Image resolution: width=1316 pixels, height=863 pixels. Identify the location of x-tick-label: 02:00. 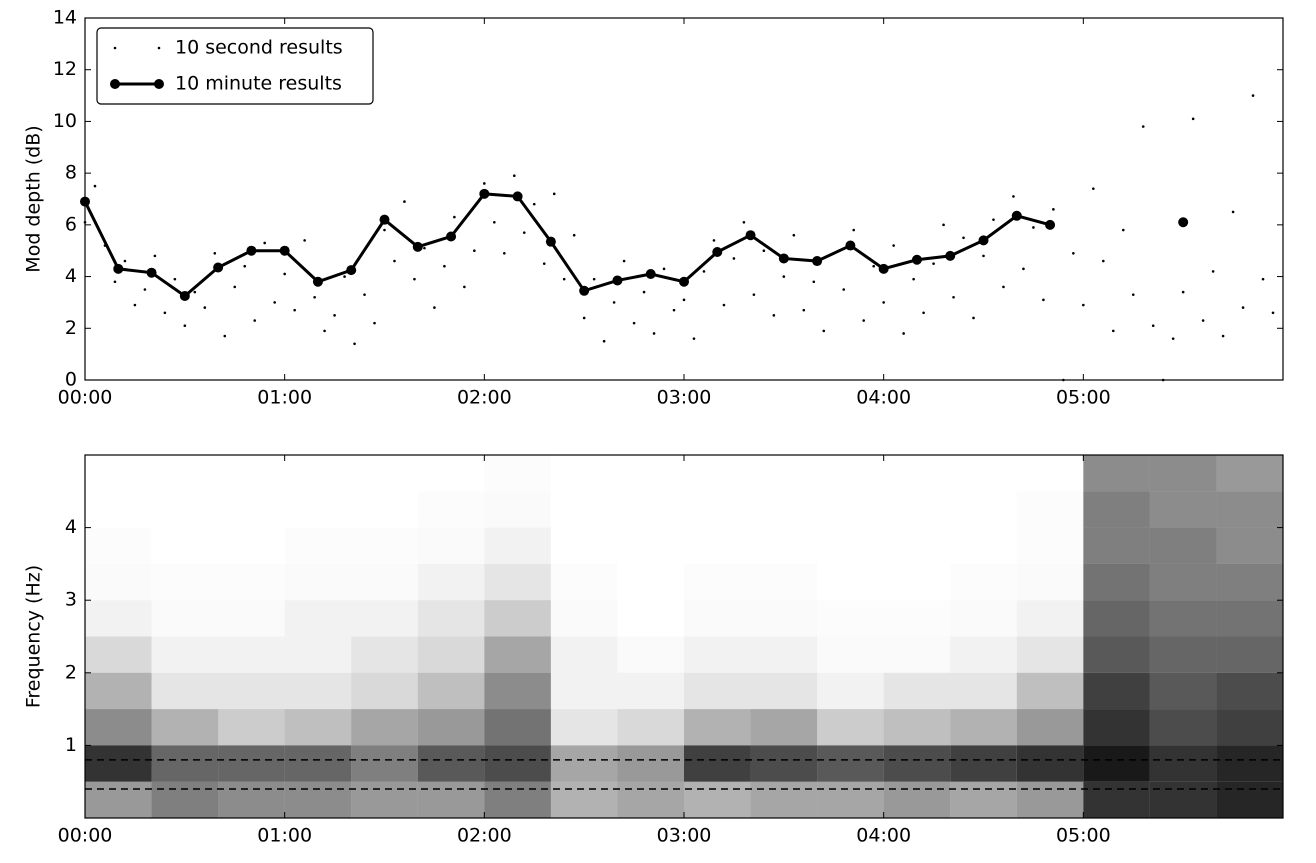
(484, 836).